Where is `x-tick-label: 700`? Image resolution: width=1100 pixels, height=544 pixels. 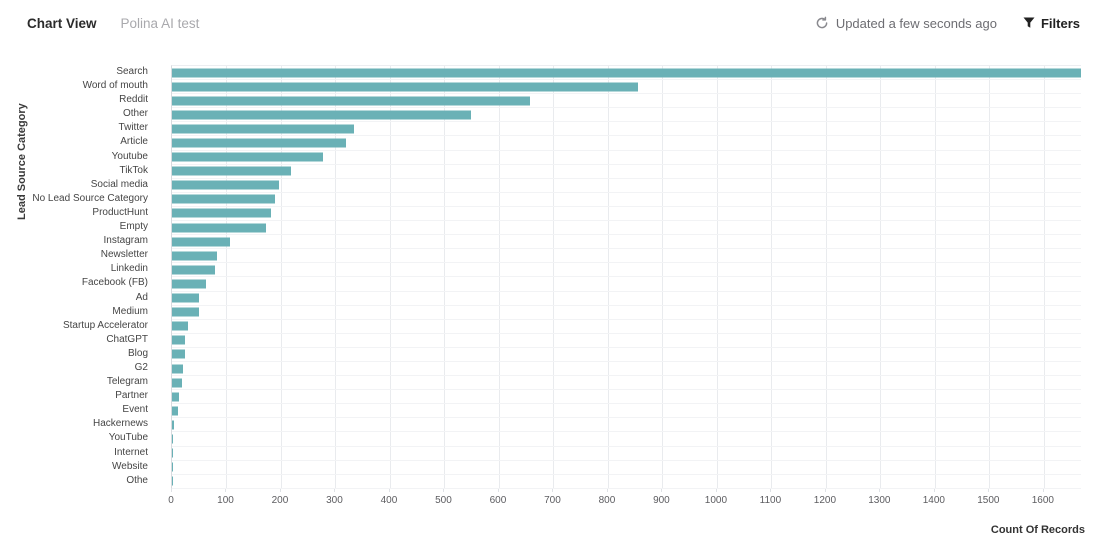
x-tick-label: 700 is located at coordinates (552, 500).